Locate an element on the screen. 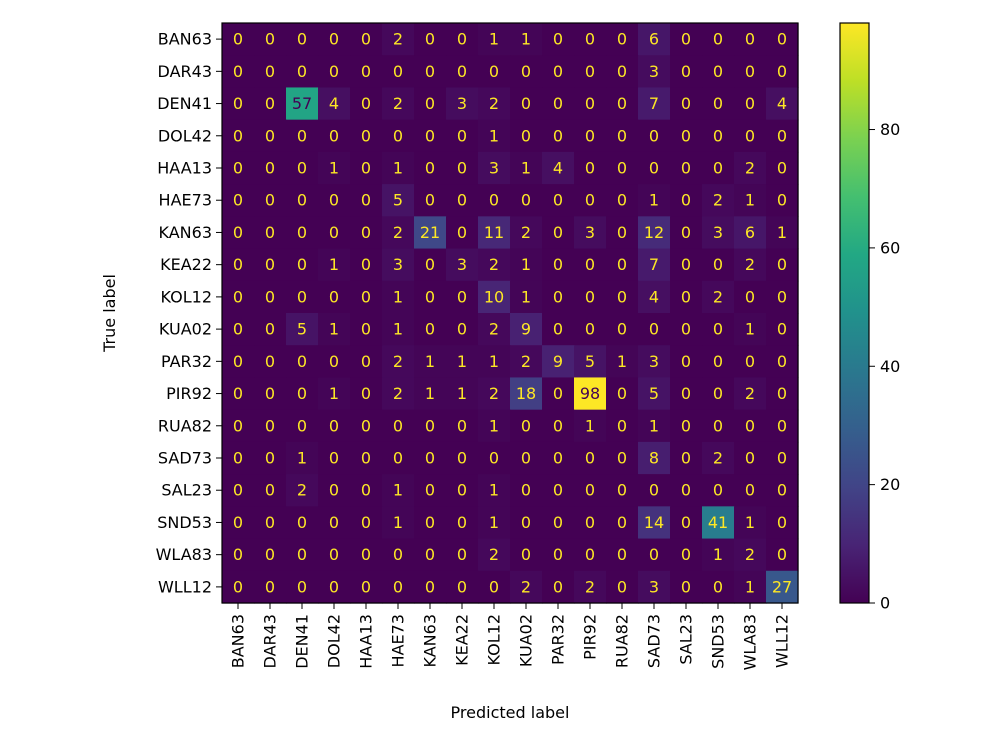 This screenshot has height=747, width=996. colorbar is located at coordinates (854, 313).